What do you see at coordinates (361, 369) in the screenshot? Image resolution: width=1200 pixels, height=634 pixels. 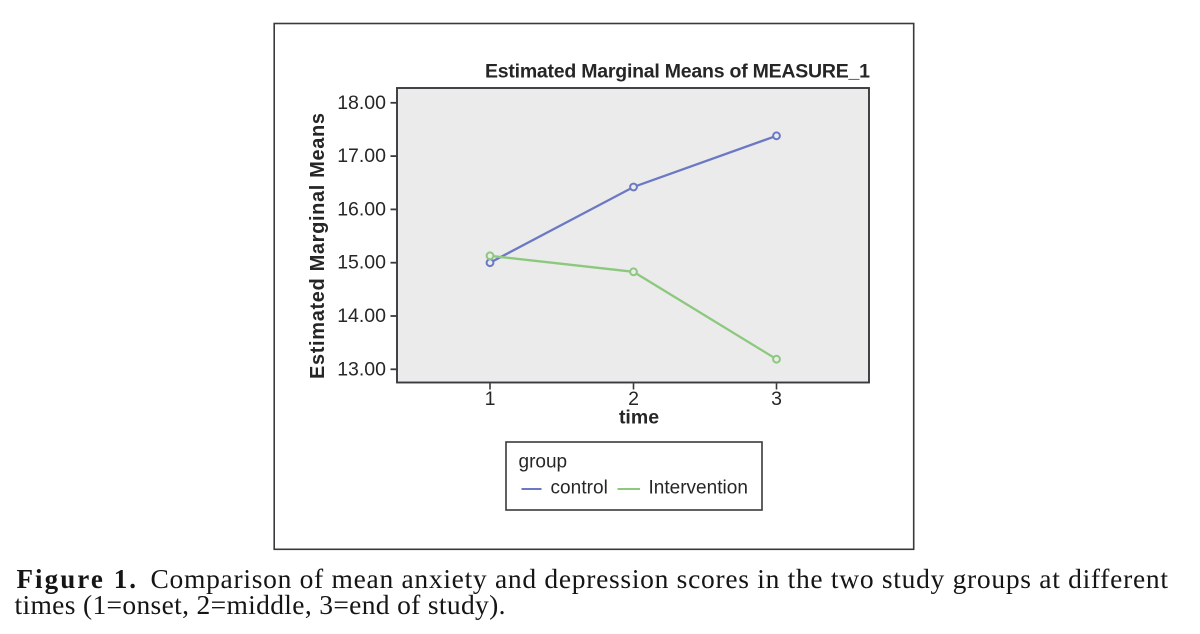 I see `svg-text: 13.00` at bounding box center [361, 369].